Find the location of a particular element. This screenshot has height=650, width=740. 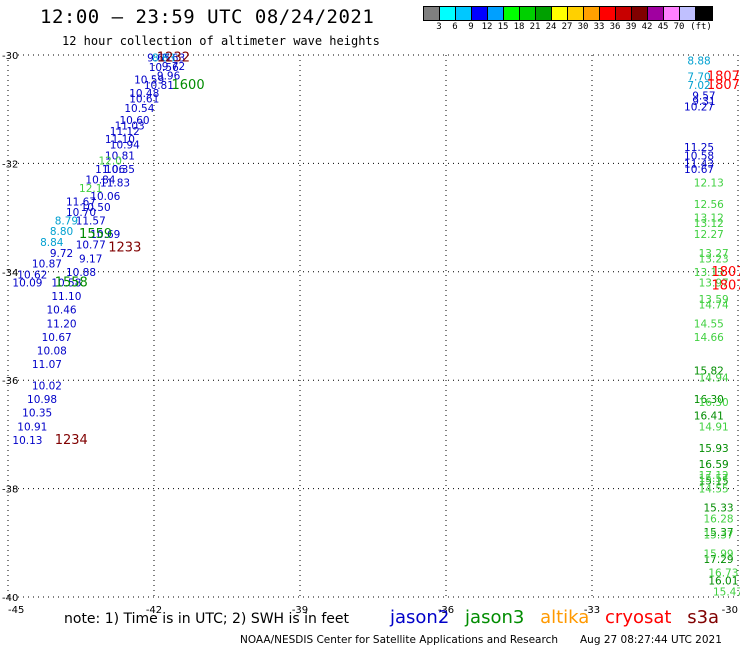

wave-height-value: 10.84 is located at coordinates (100, 181).